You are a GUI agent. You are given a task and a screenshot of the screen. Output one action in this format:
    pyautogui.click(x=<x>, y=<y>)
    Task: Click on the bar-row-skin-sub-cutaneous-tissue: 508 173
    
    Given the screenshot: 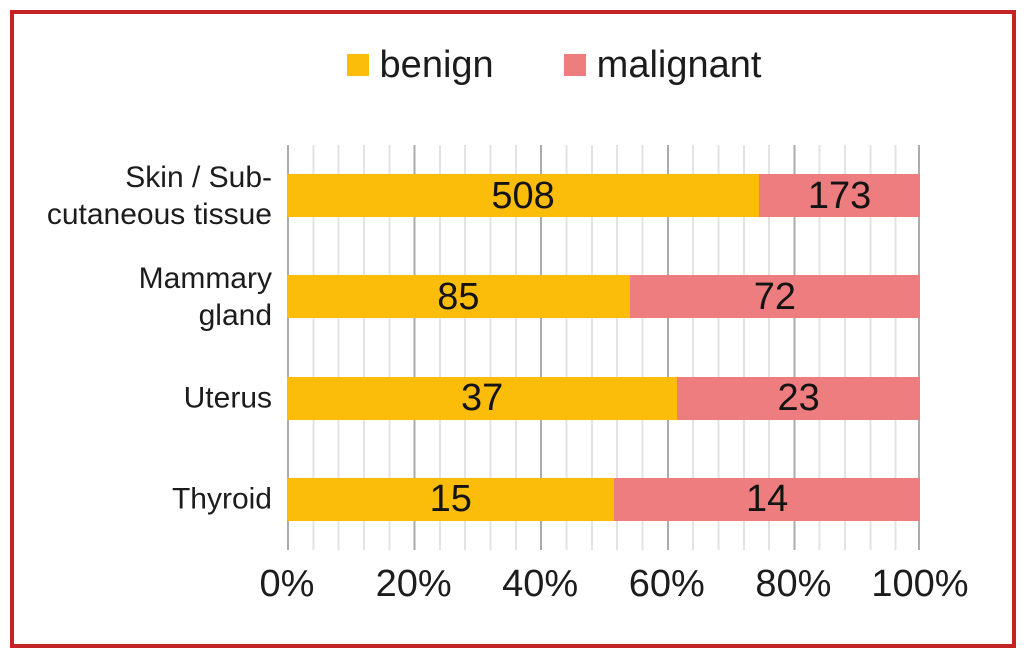 What is the action you would take?
    pyautogui.click(x=603, y=196)
    